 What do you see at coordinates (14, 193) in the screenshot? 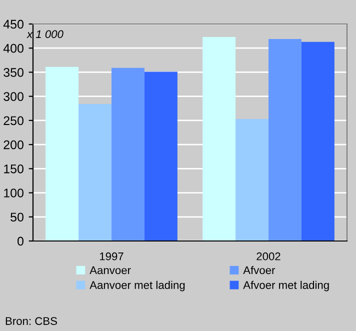
I see `y-tick-label: 100` at bounding box center [14, 193].